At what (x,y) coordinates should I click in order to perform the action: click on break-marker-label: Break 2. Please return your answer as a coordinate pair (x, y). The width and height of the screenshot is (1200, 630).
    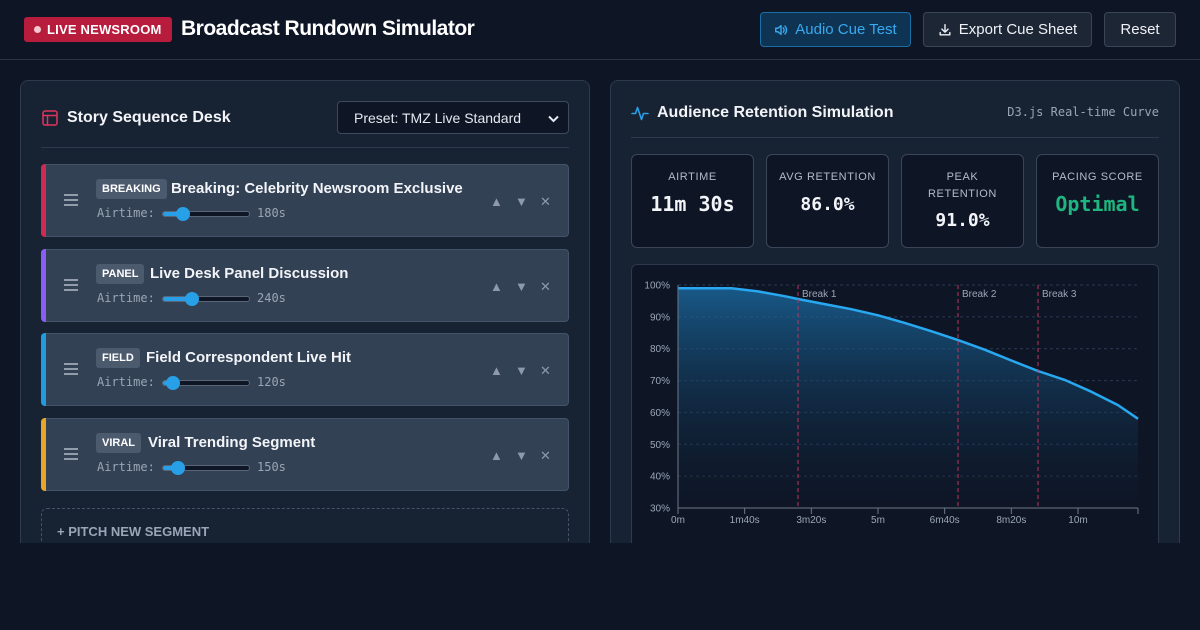
    Looking at the image, I should click on (979, 294).